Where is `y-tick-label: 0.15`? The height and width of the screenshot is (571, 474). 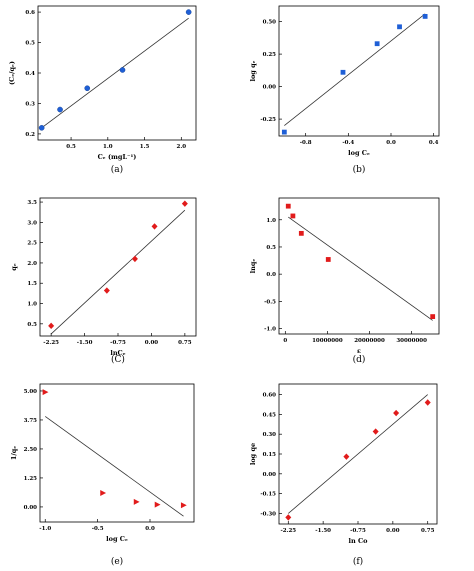
y-tick-label: 0.15 is located at coordinates (270, 455).